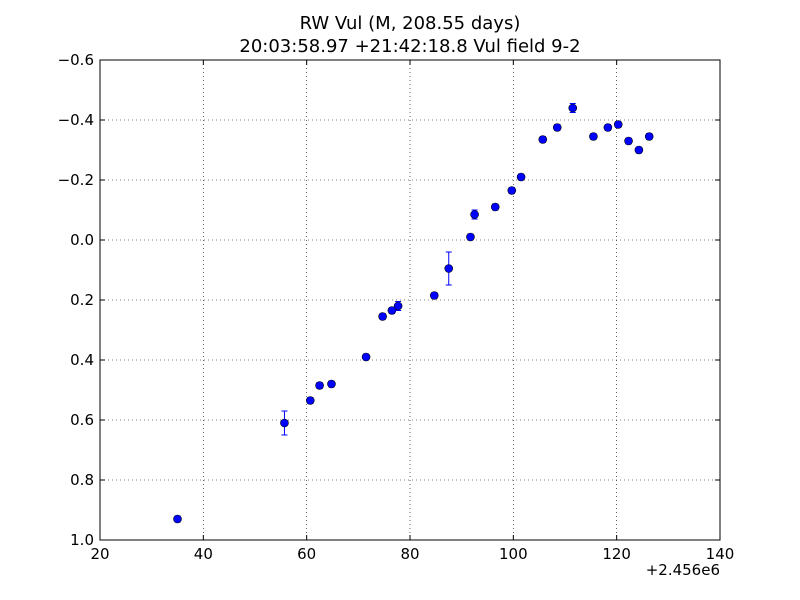  What do you see at coordinates (683, 570) in the screenshot?
I see `x-offset-label: +2.456e6` at bounding box center [683, 570].